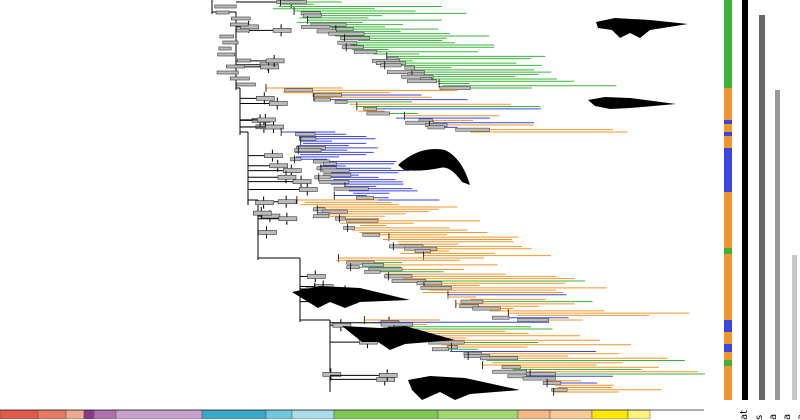 The image size is (800, 420). What do you see at coordinates (434, 167) in the screenshot?
I see `metriorhynchid-silhouette` at bounding box center [434, 167].